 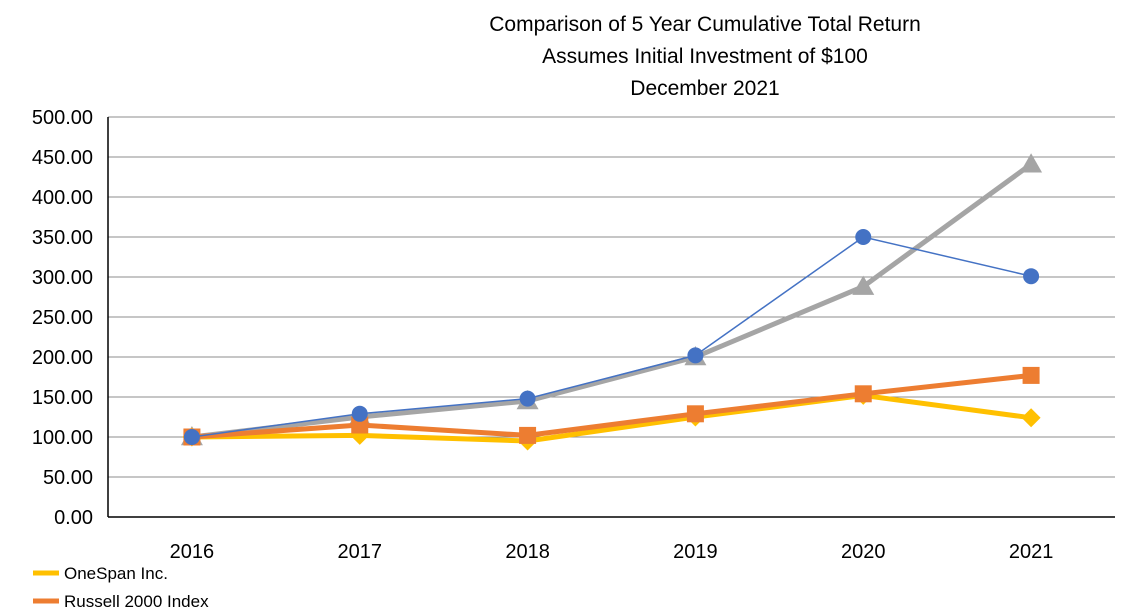 I want to click on legend-label: OneSpan Inc., so click(x=116, y=573).